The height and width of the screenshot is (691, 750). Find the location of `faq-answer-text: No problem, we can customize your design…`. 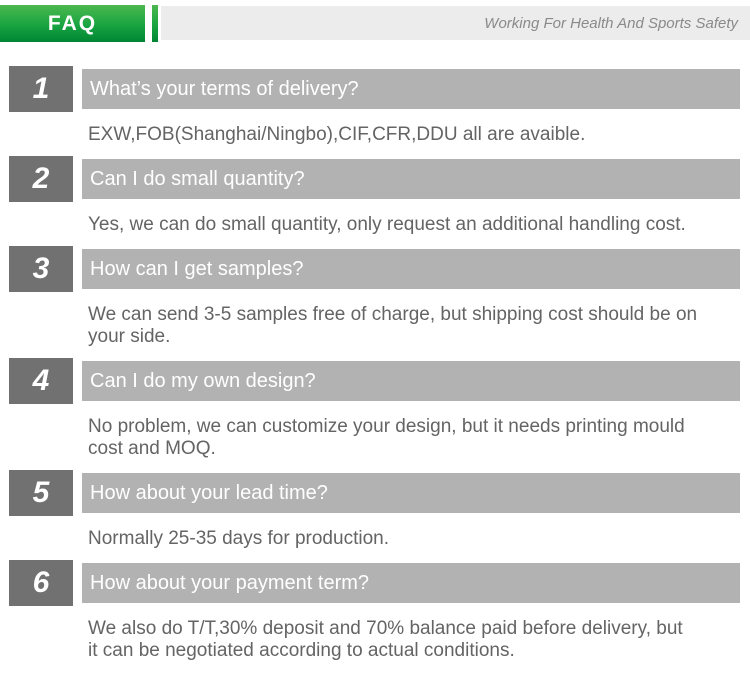

faq-answer-text: No problem, we can customize your design… is located at coordinates (386, 437).